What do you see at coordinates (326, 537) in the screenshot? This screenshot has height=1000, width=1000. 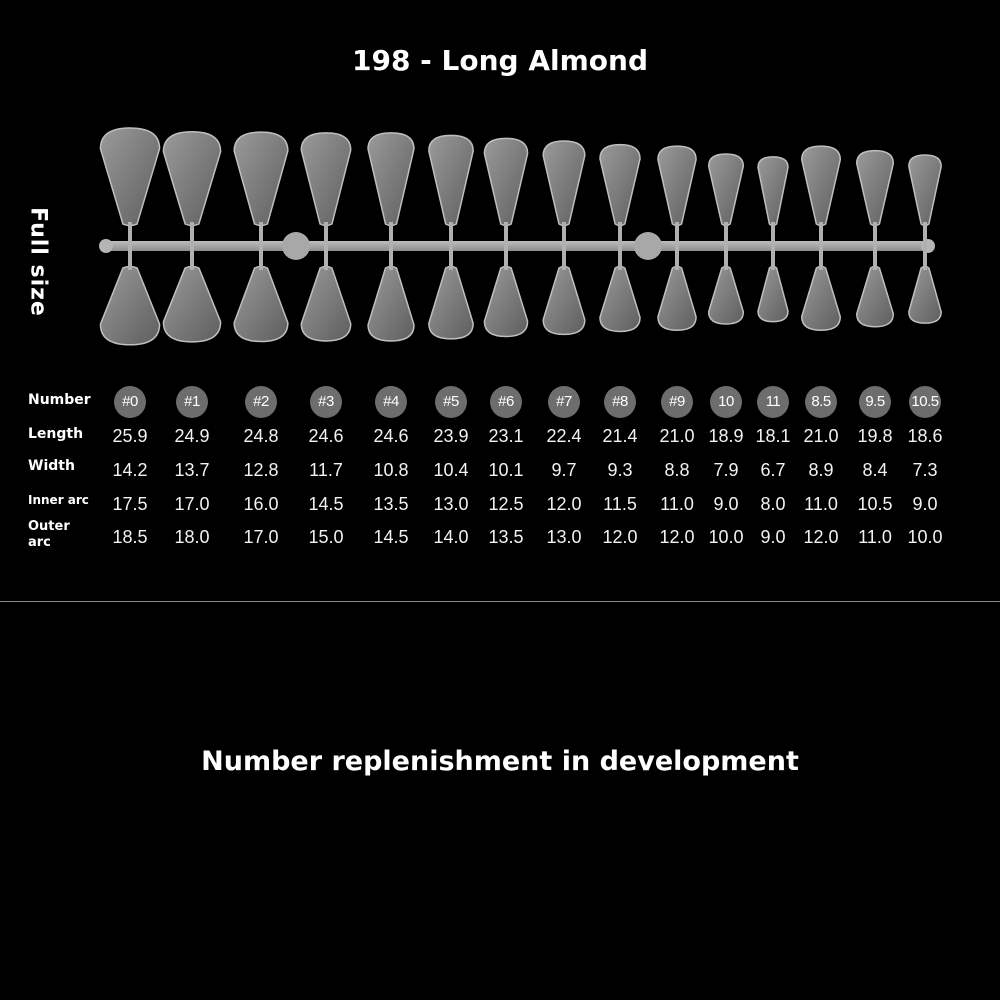 I see `cell-outer-arc: 15.0` at bounding box center [326, 537].